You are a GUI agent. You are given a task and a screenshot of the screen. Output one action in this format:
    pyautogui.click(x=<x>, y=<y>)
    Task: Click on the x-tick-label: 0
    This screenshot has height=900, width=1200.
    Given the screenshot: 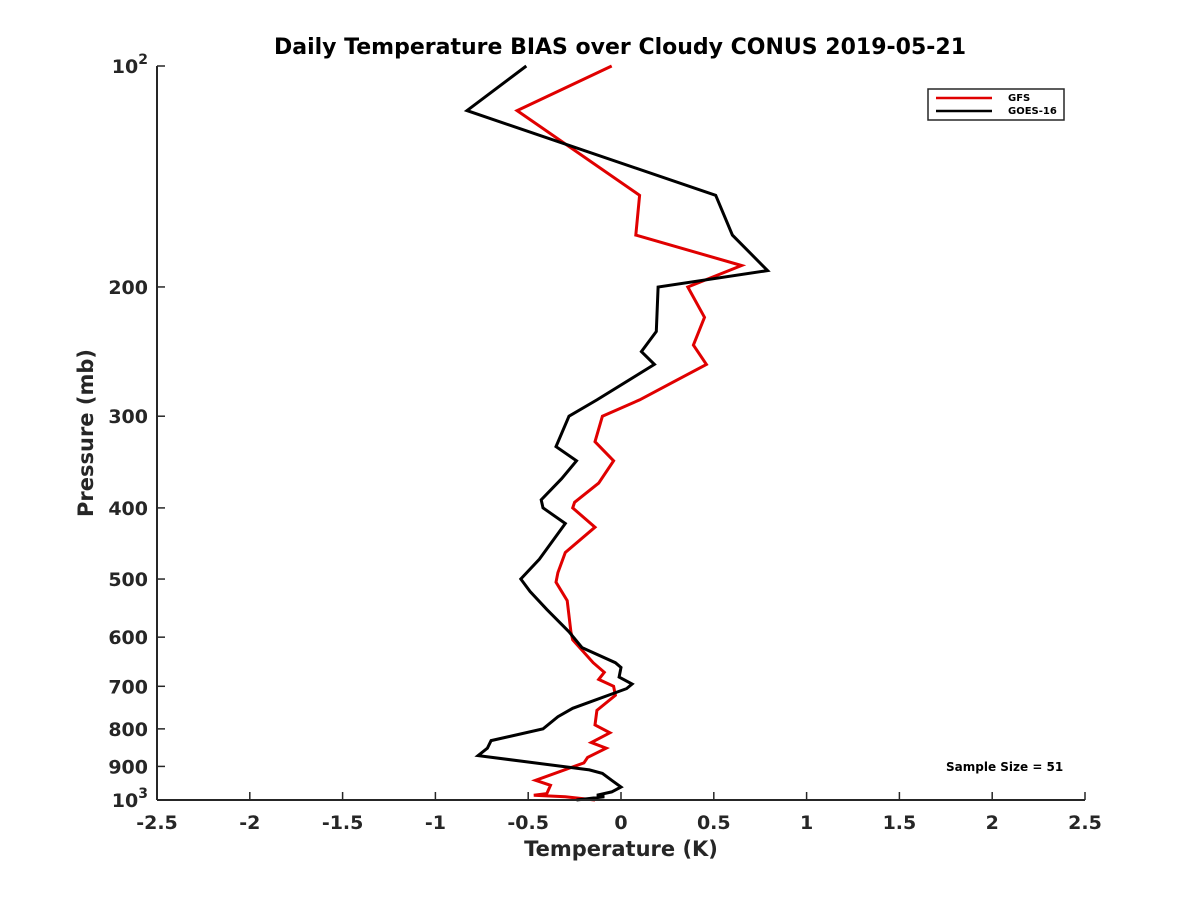 What is the action you would take?
    pyautogui.click(x=620, y=823)
    